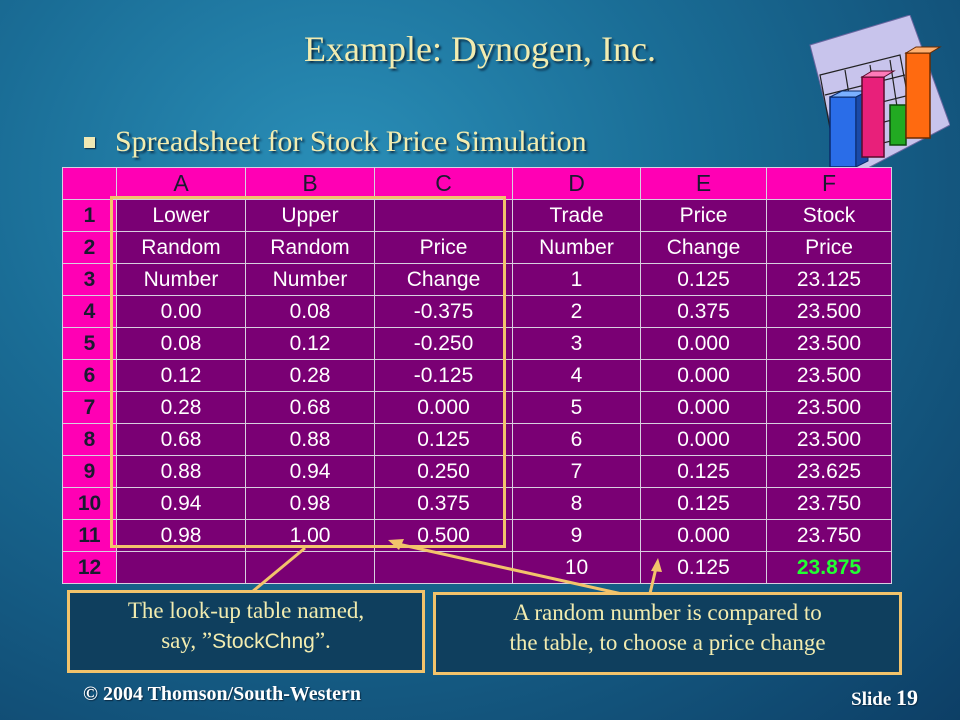  What do you see at coordinates (576, 567) in the screenshot?
I see `cell-d12: 10` at bounding box center [576, 567].